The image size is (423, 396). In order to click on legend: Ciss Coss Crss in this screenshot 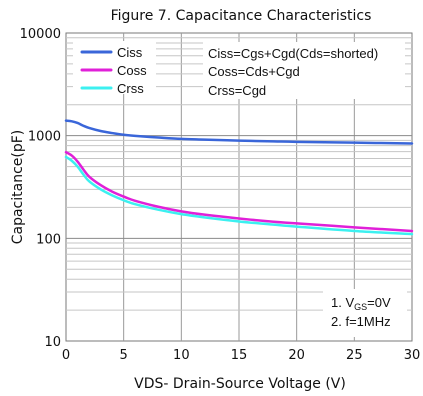, I will do `click(113, 70)`.